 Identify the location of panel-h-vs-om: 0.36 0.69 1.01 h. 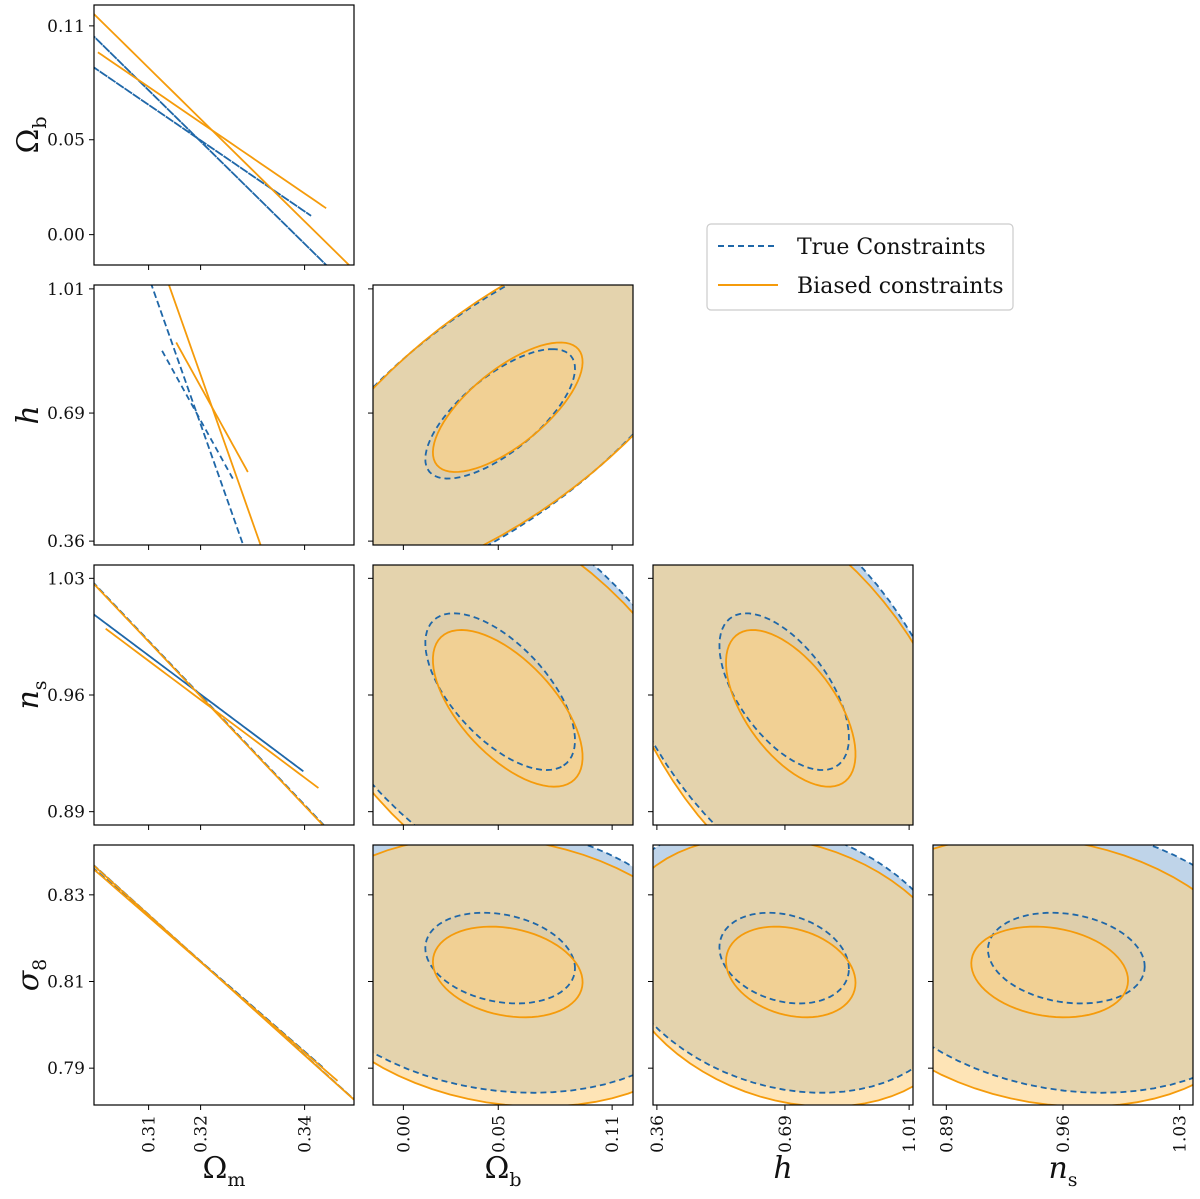
(183, 416).